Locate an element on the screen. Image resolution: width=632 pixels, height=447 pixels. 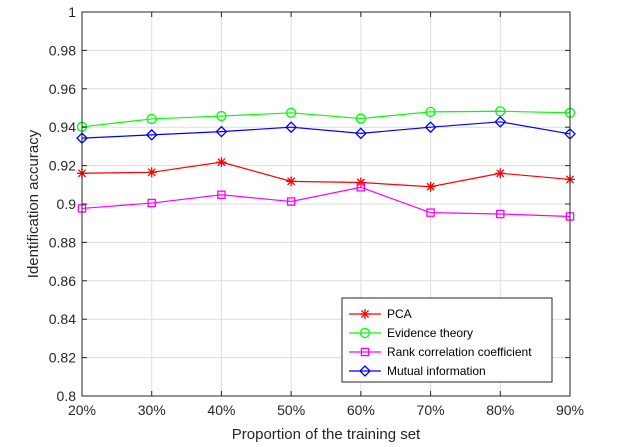
x-tick-label: 80% is located at coordinates (500, 410).